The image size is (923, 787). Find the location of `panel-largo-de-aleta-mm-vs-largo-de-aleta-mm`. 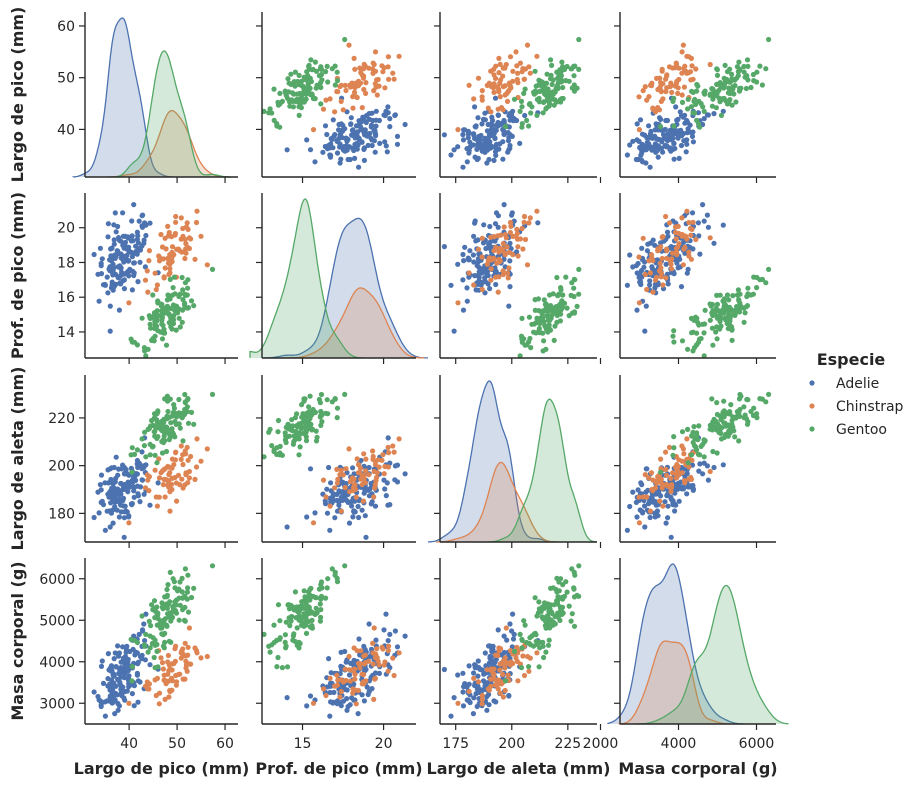

panel-largo-de-aleta-mm-vs-largo-de-aleta-mm is located at coordinates (512, 461).